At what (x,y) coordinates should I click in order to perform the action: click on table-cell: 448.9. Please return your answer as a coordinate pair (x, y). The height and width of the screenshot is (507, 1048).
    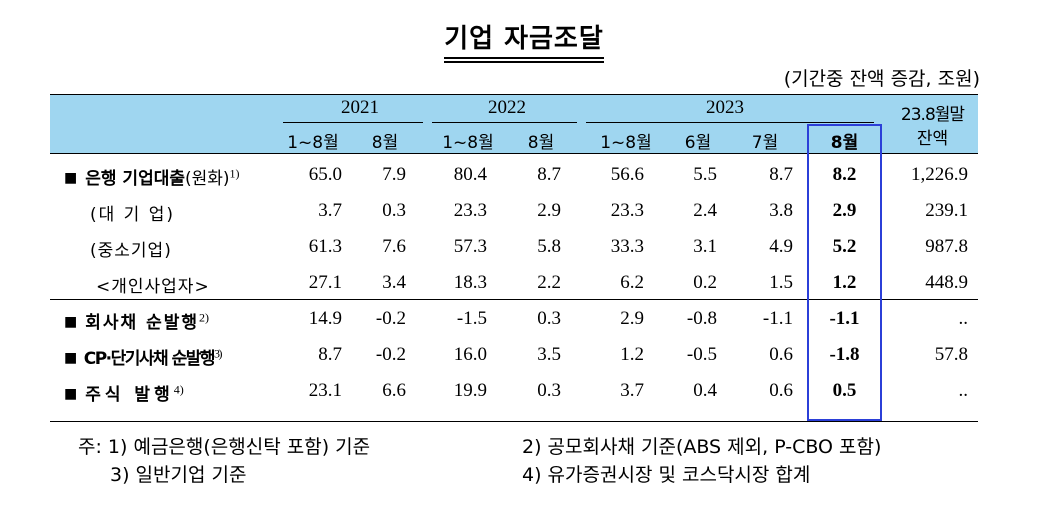
    Looking at the image, I should click on (946, 282).